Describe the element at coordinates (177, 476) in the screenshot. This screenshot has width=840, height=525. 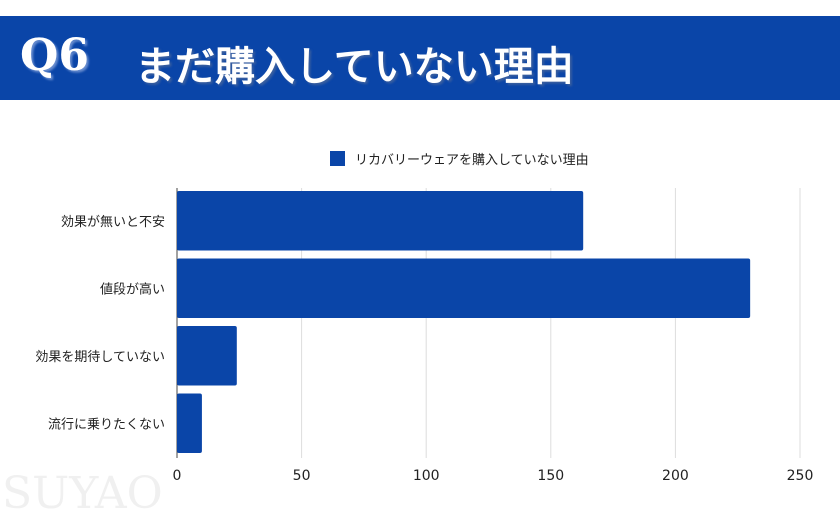
I see `x-tick-label: 0` at that location.